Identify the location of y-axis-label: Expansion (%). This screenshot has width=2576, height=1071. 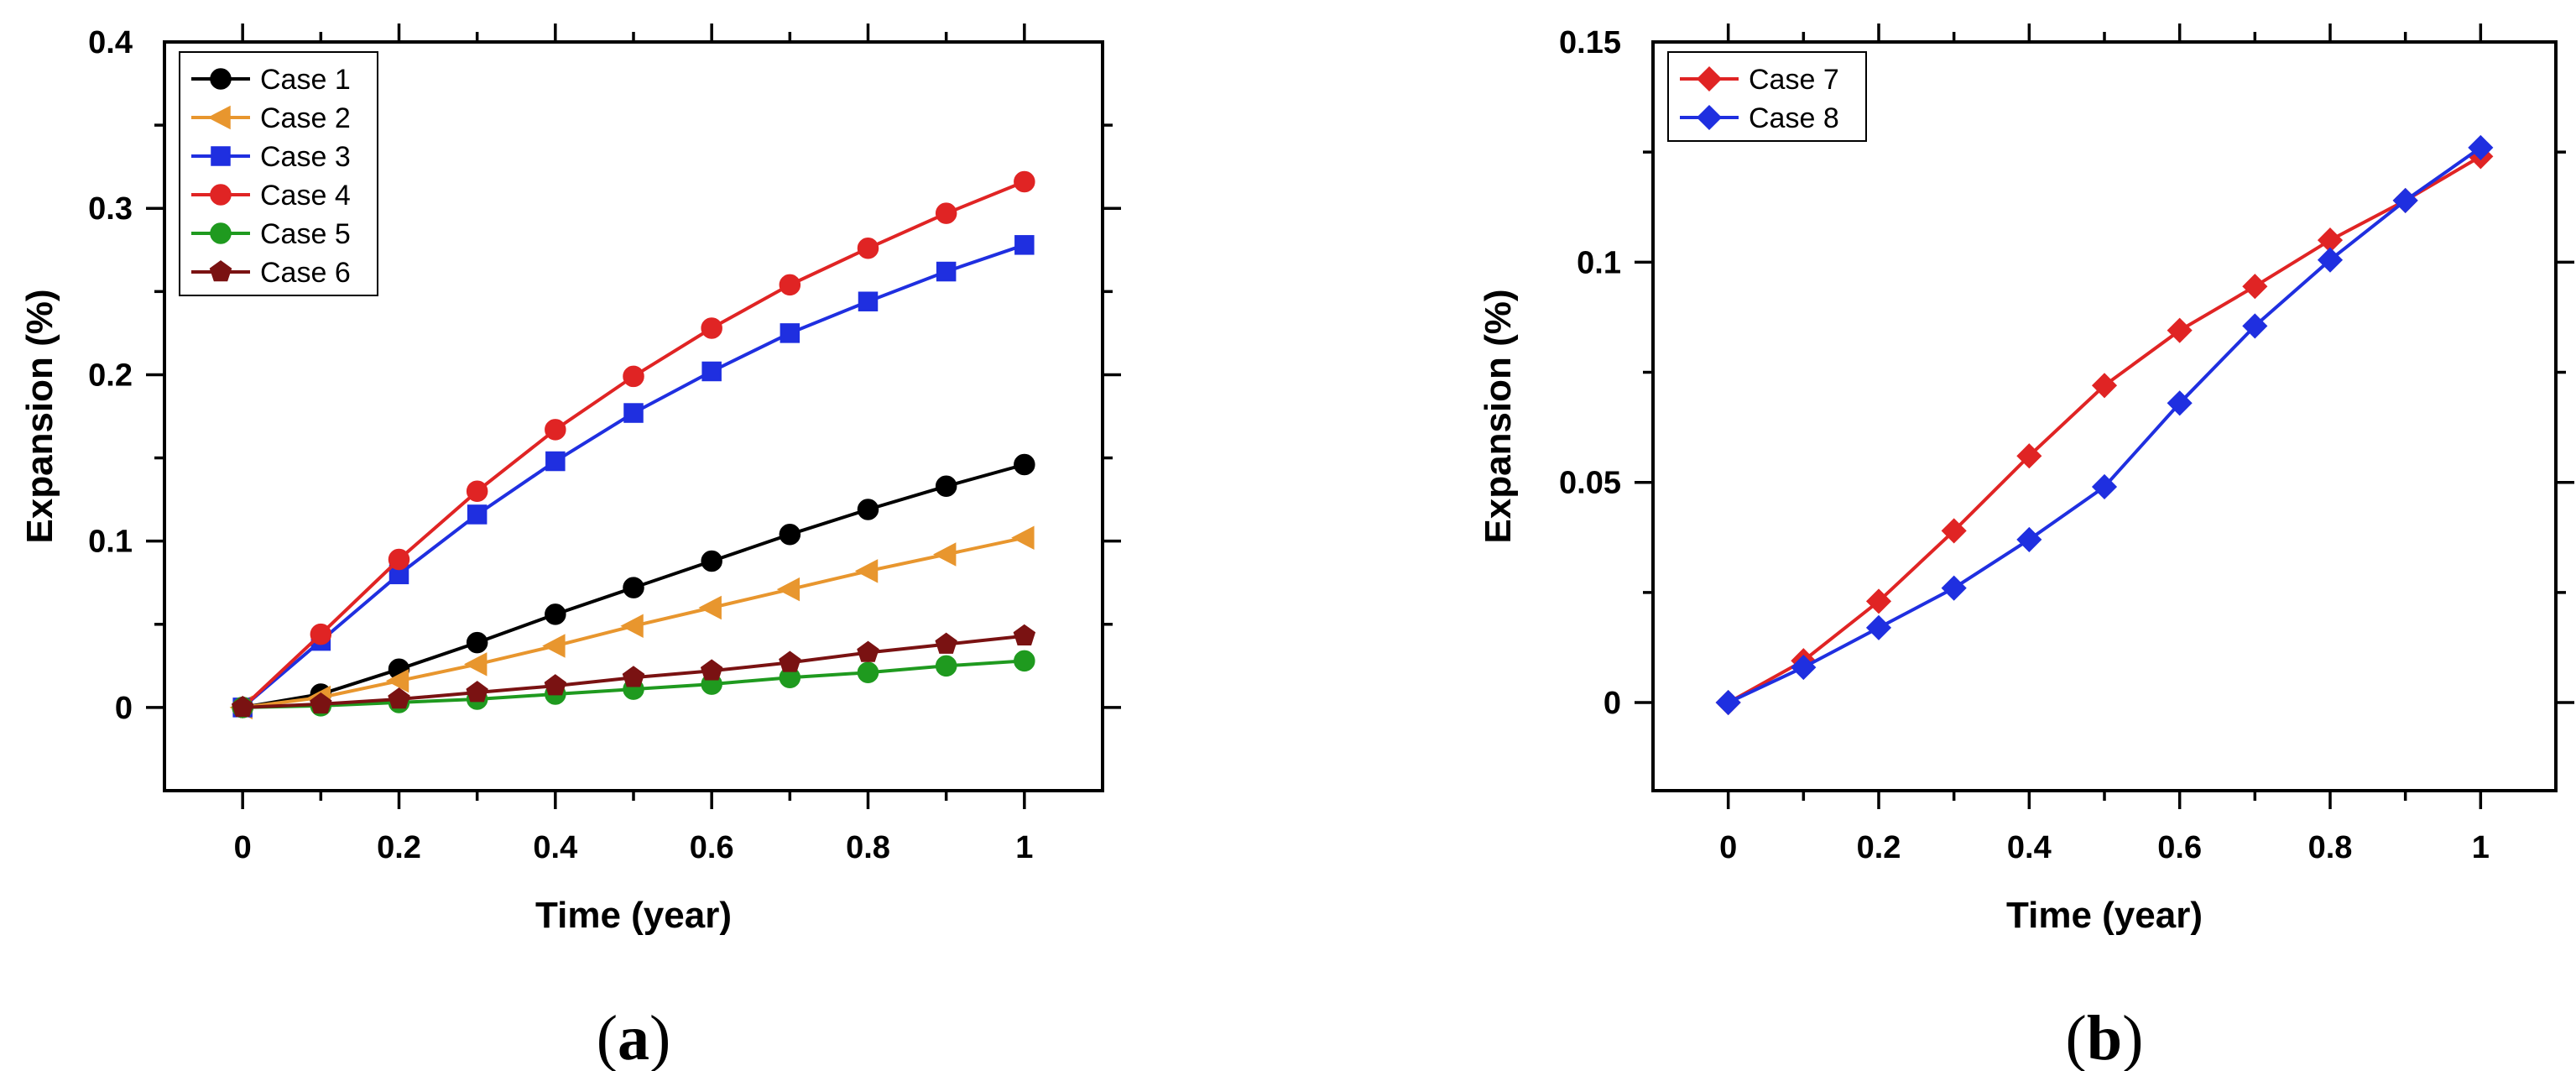
(39, 416).